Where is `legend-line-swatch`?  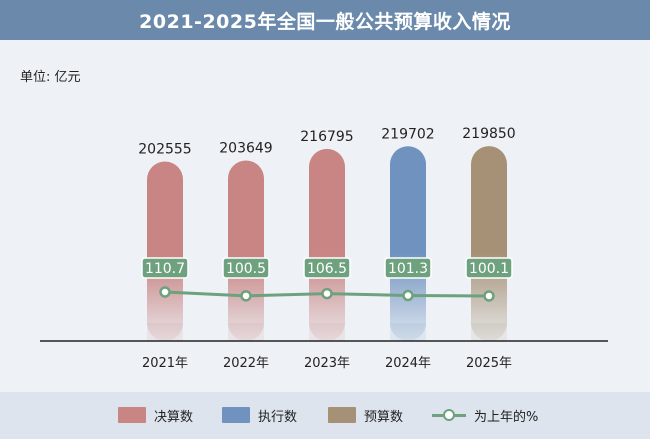 legend-line-swatch is located at coordinates (449, 415).